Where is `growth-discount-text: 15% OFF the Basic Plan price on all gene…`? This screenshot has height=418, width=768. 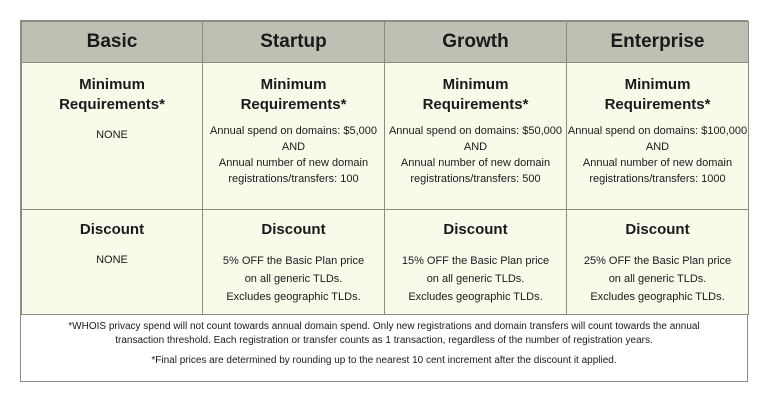 growth-discount-text: 15% OFF the Basic Plan price on all gene… is located at coordinates (475, 270).